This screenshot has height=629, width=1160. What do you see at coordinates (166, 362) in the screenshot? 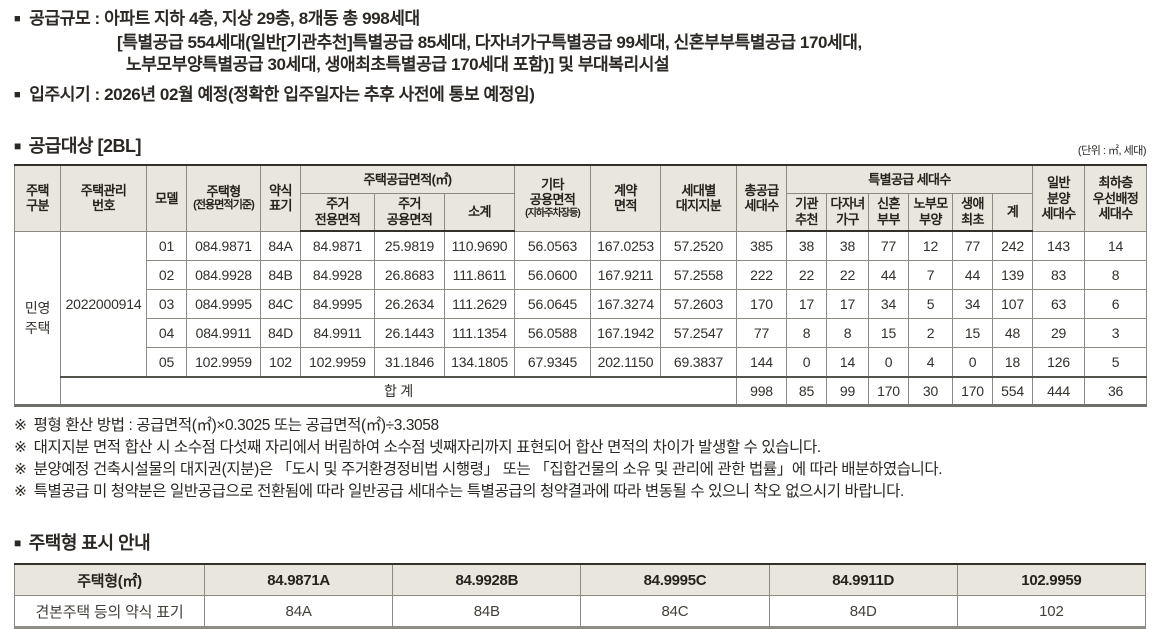
I see `cell-model: 05` at bounding box center [166, 362].